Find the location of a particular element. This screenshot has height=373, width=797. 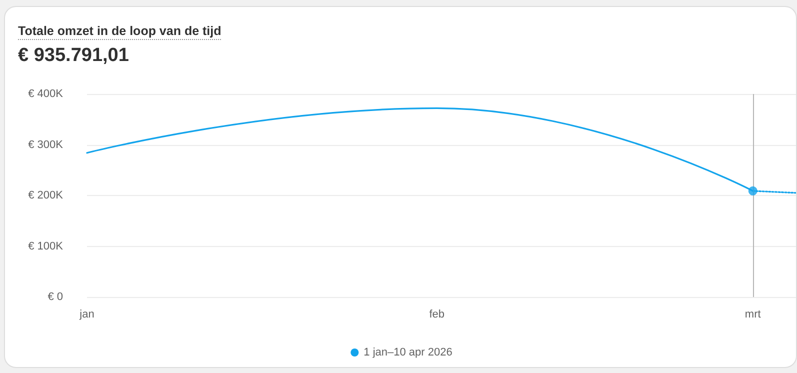

y-tick-label: € 0 is located at coordinates (55, 297).